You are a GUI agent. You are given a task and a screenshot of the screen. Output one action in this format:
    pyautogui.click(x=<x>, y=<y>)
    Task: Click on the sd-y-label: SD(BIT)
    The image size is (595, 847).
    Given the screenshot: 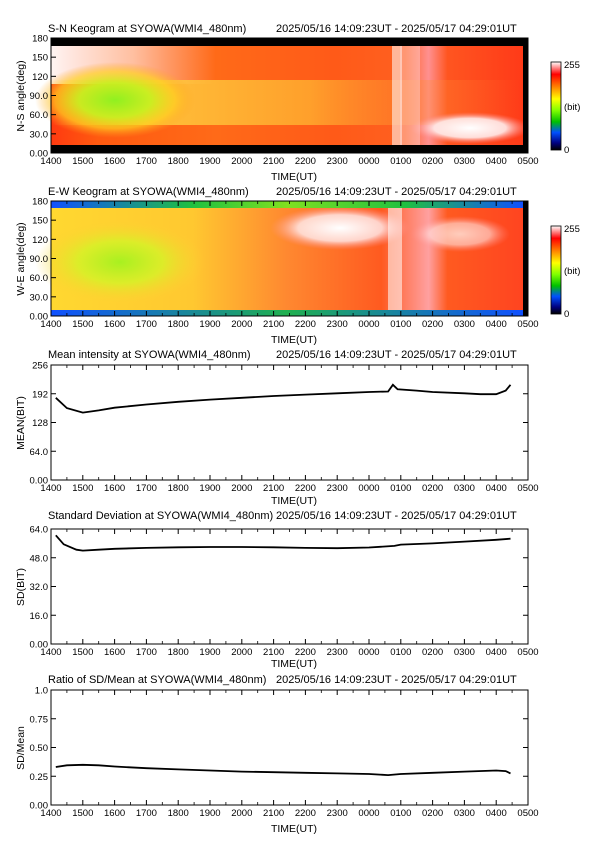 What is the action you would take?
    pyautogui.click(x=21, y=587)
    